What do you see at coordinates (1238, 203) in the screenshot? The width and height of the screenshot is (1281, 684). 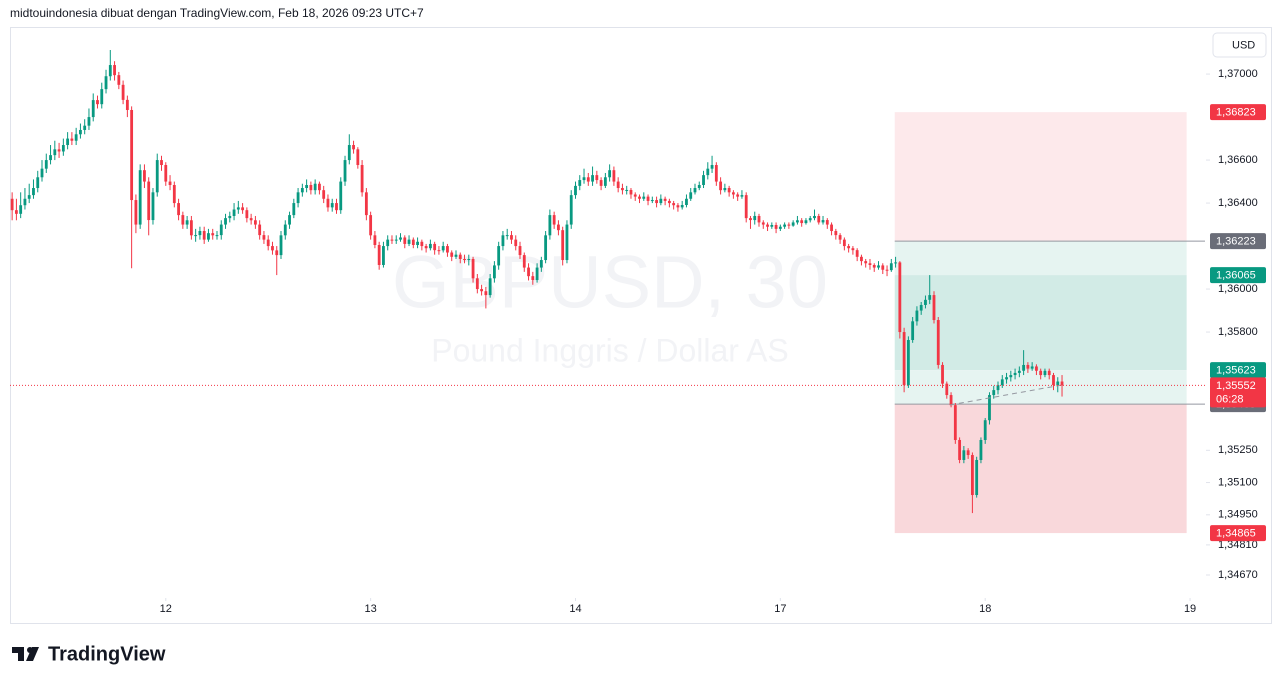 I see `y-tick-label: 1,36400` at bounding box center [1238, 203].